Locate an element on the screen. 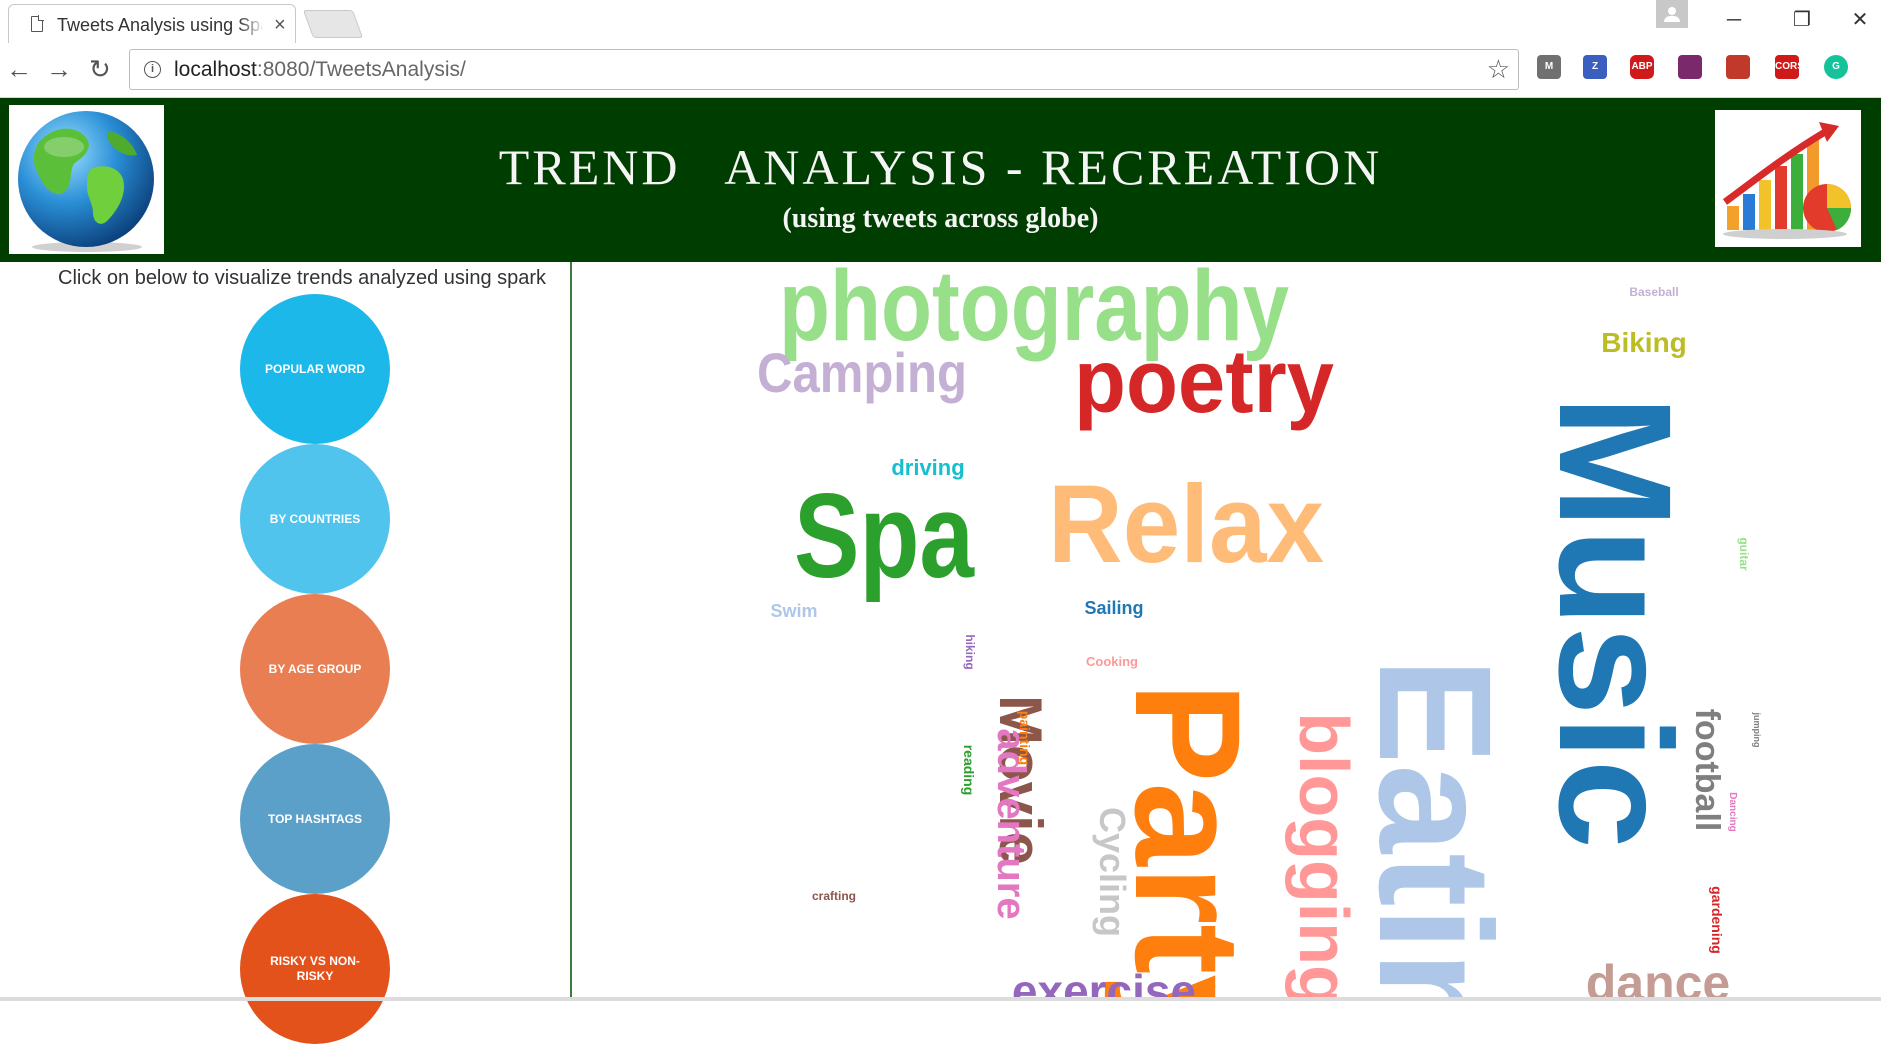 This screenshot has height=1044, width=1881. cloud-word-camping: Camping is located at coordinates (862, 372).